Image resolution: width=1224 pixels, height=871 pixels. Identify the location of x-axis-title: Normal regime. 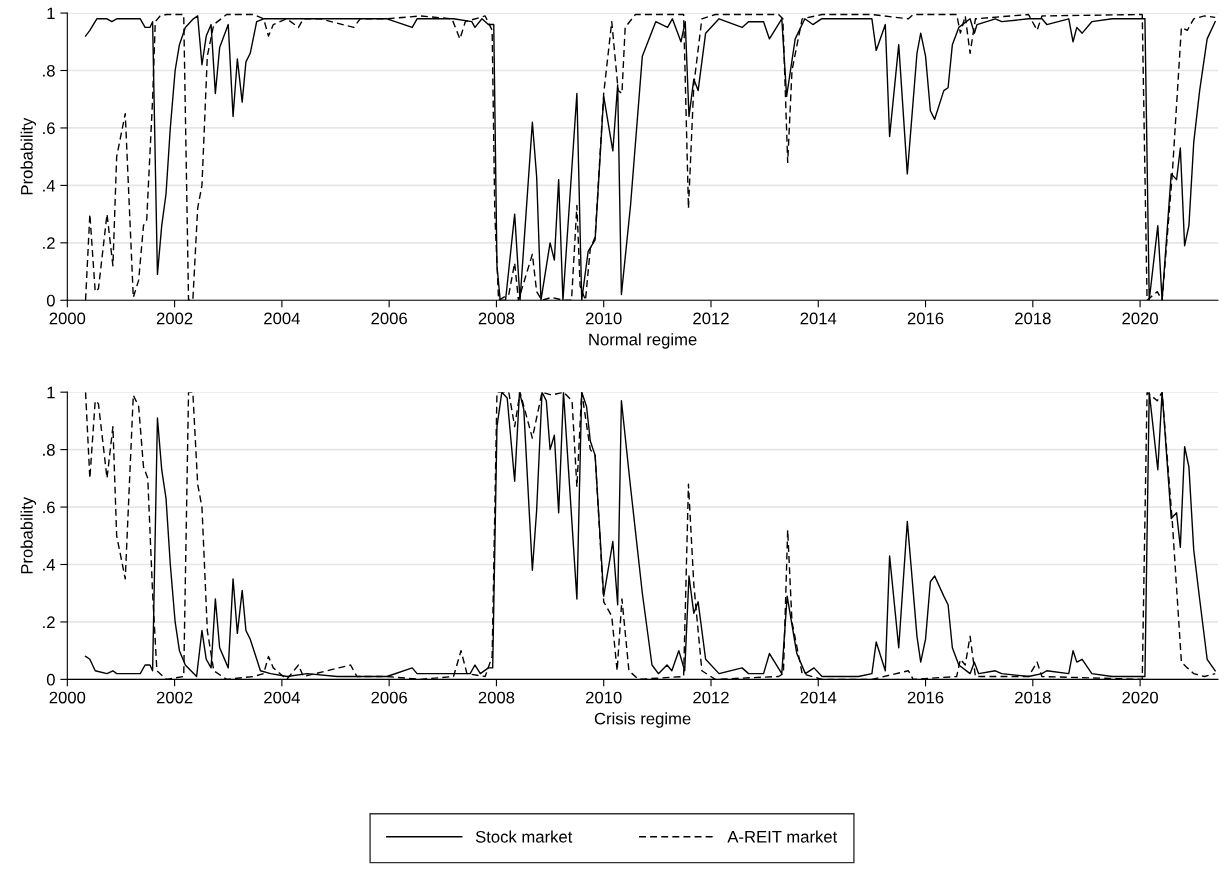
(643, 341).